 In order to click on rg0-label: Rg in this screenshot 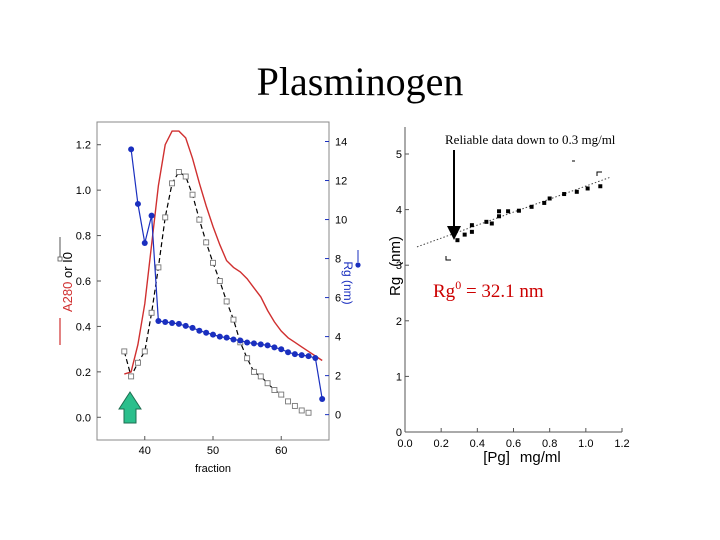, I will do `click(444, 291)`.